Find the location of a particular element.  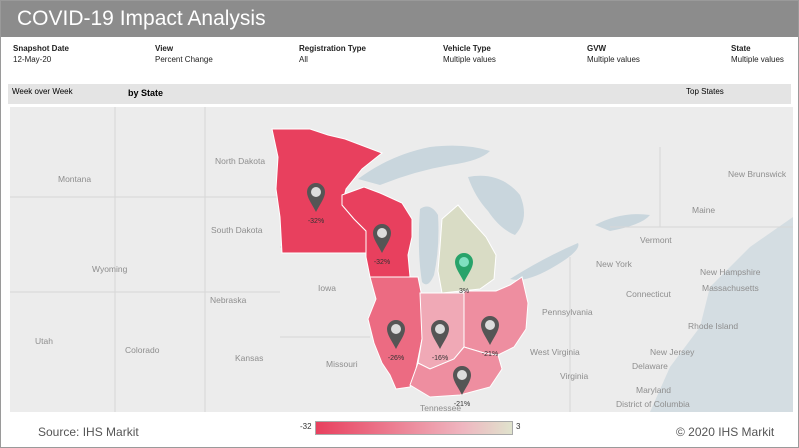

pin-value-label: -26% is located at coordinates (396, 358).